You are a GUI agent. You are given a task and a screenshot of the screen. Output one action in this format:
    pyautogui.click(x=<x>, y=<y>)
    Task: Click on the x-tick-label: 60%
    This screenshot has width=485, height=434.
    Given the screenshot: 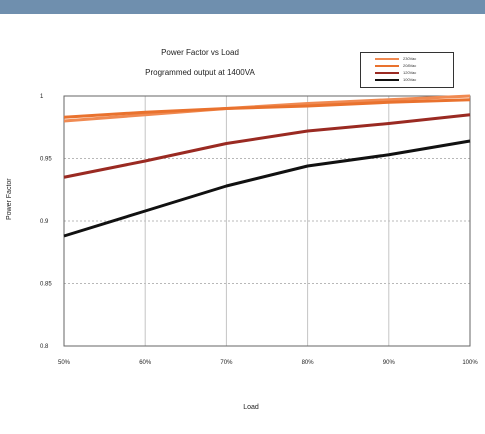 What is the action you would take?
    pyautogui.click(x=145, y=363)
    